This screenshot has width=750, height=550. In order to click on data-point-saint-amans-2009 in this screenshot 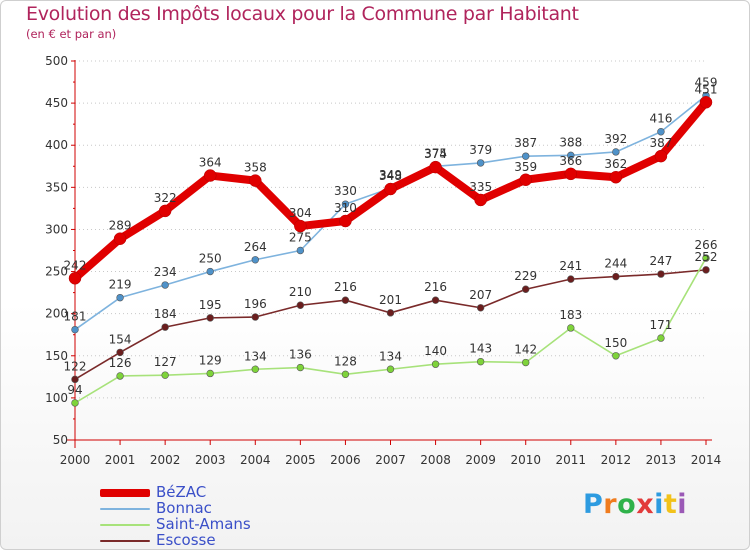, I will do `click(480, 361)`.